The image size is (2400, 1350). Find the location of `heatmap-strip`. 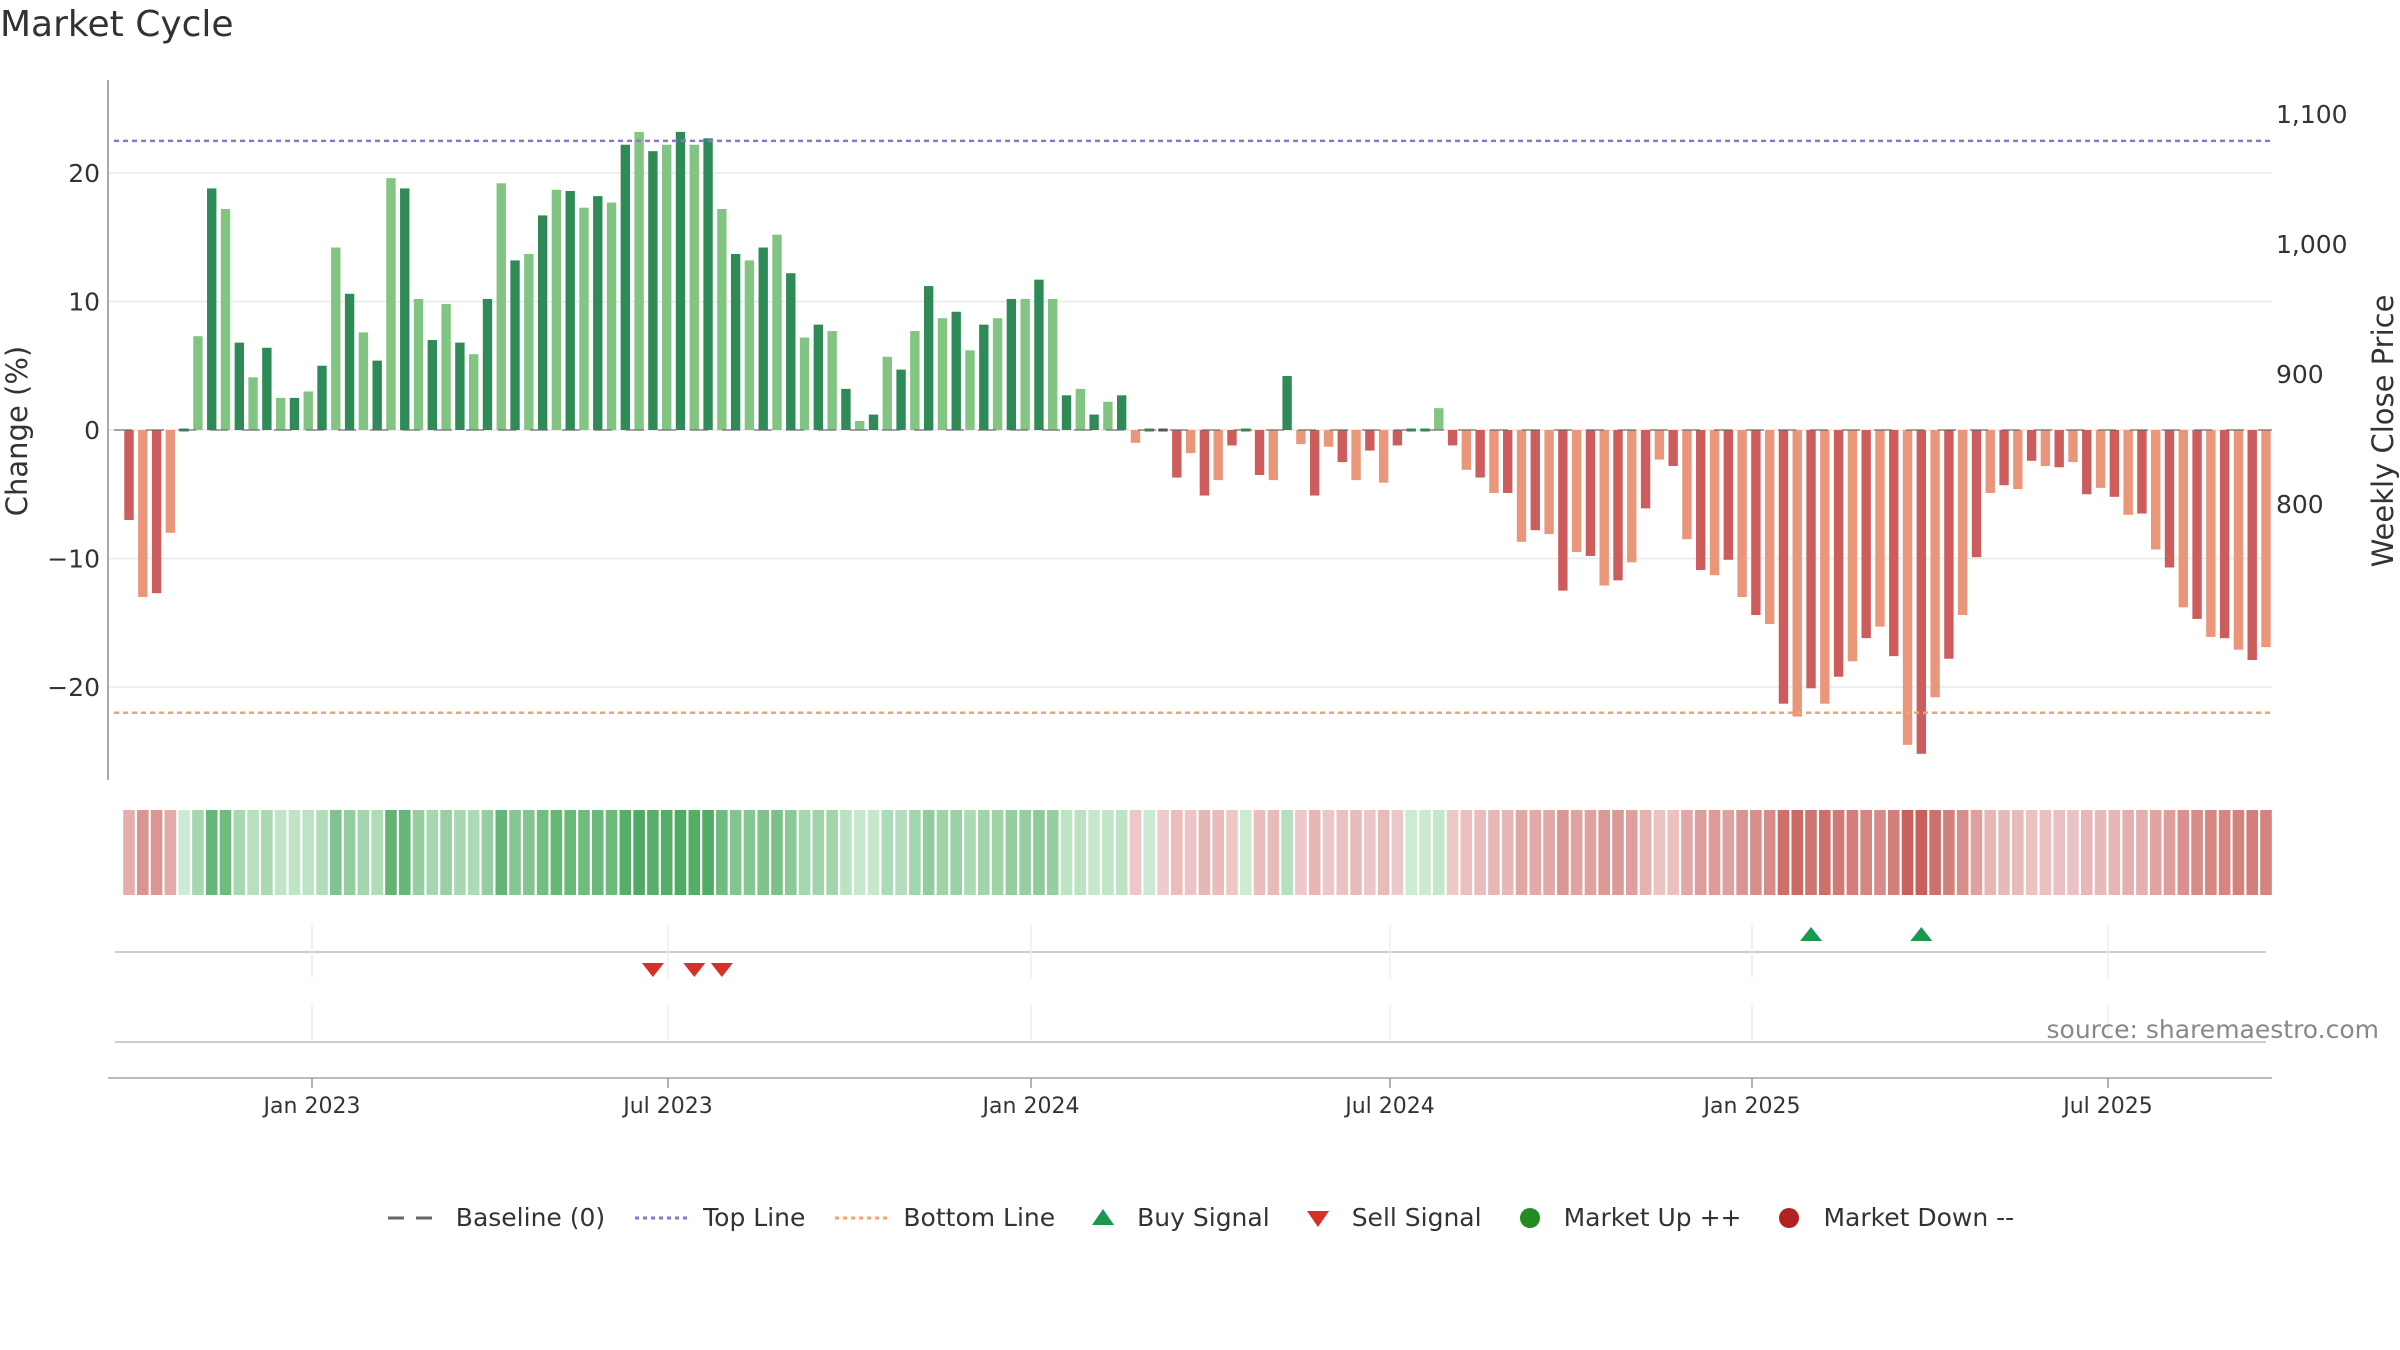

heatmap-strip is located at coordinates (1197, 852).